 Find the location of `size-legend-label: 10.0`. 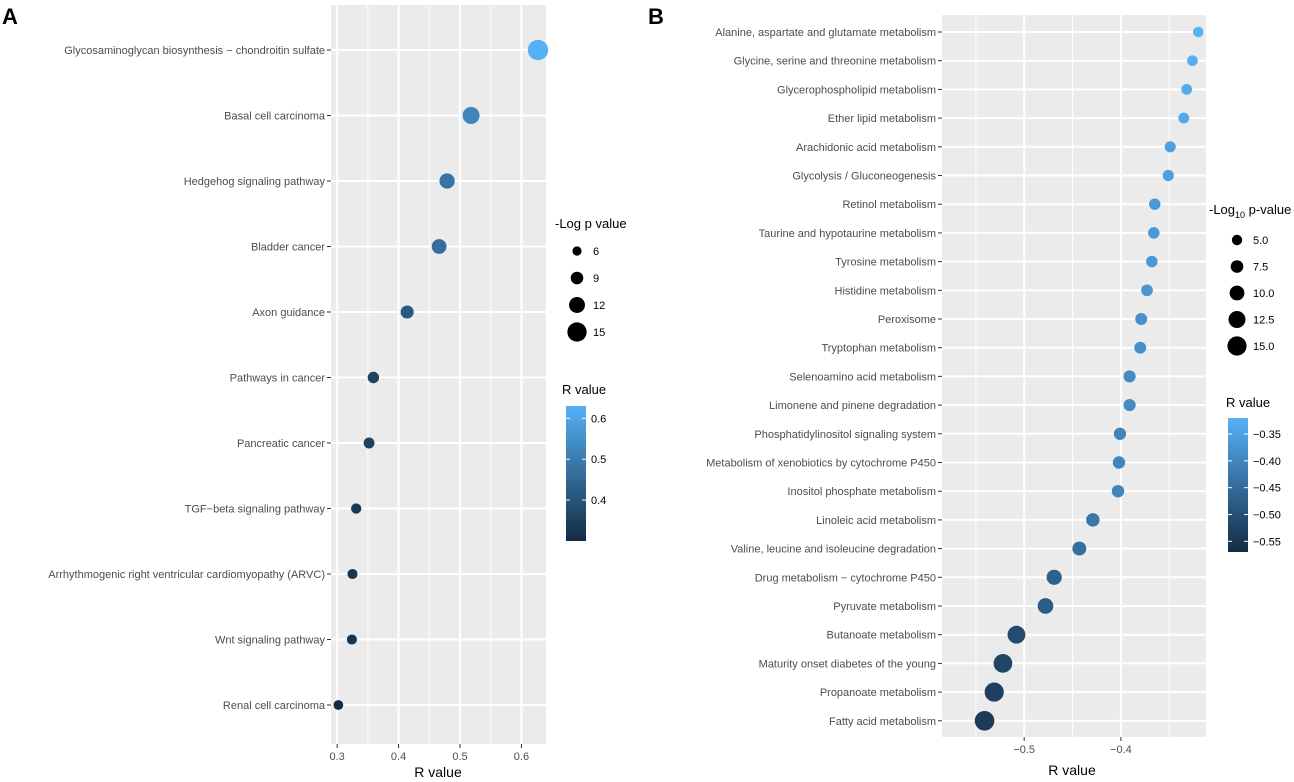

size-legend-label: 10.0 is located at coordinates (1263, 294).